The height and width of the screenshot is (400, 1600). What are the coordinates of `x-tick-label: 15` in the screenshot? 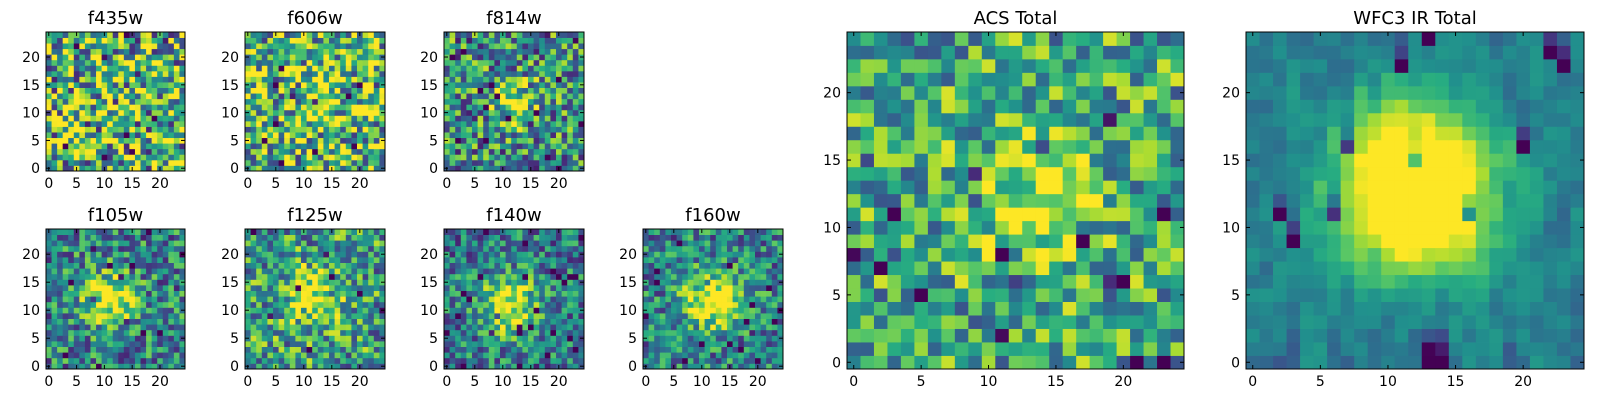 It's located at (332, 184).